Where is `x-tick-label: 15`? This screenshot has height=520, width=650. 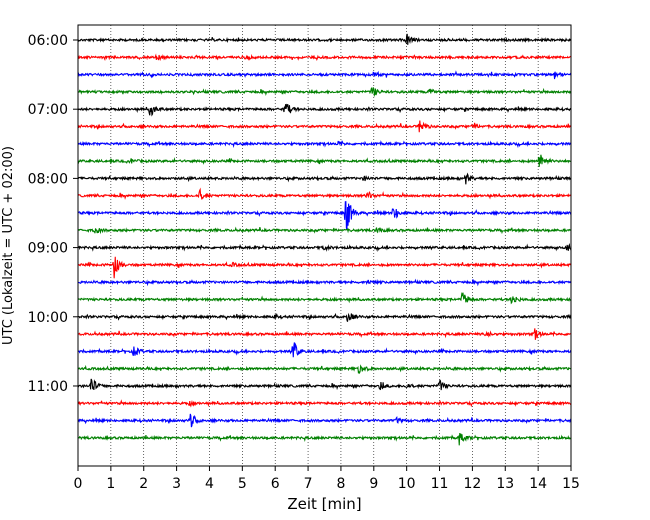
x-tick-label: 15 is located at coordinates (571, 484).